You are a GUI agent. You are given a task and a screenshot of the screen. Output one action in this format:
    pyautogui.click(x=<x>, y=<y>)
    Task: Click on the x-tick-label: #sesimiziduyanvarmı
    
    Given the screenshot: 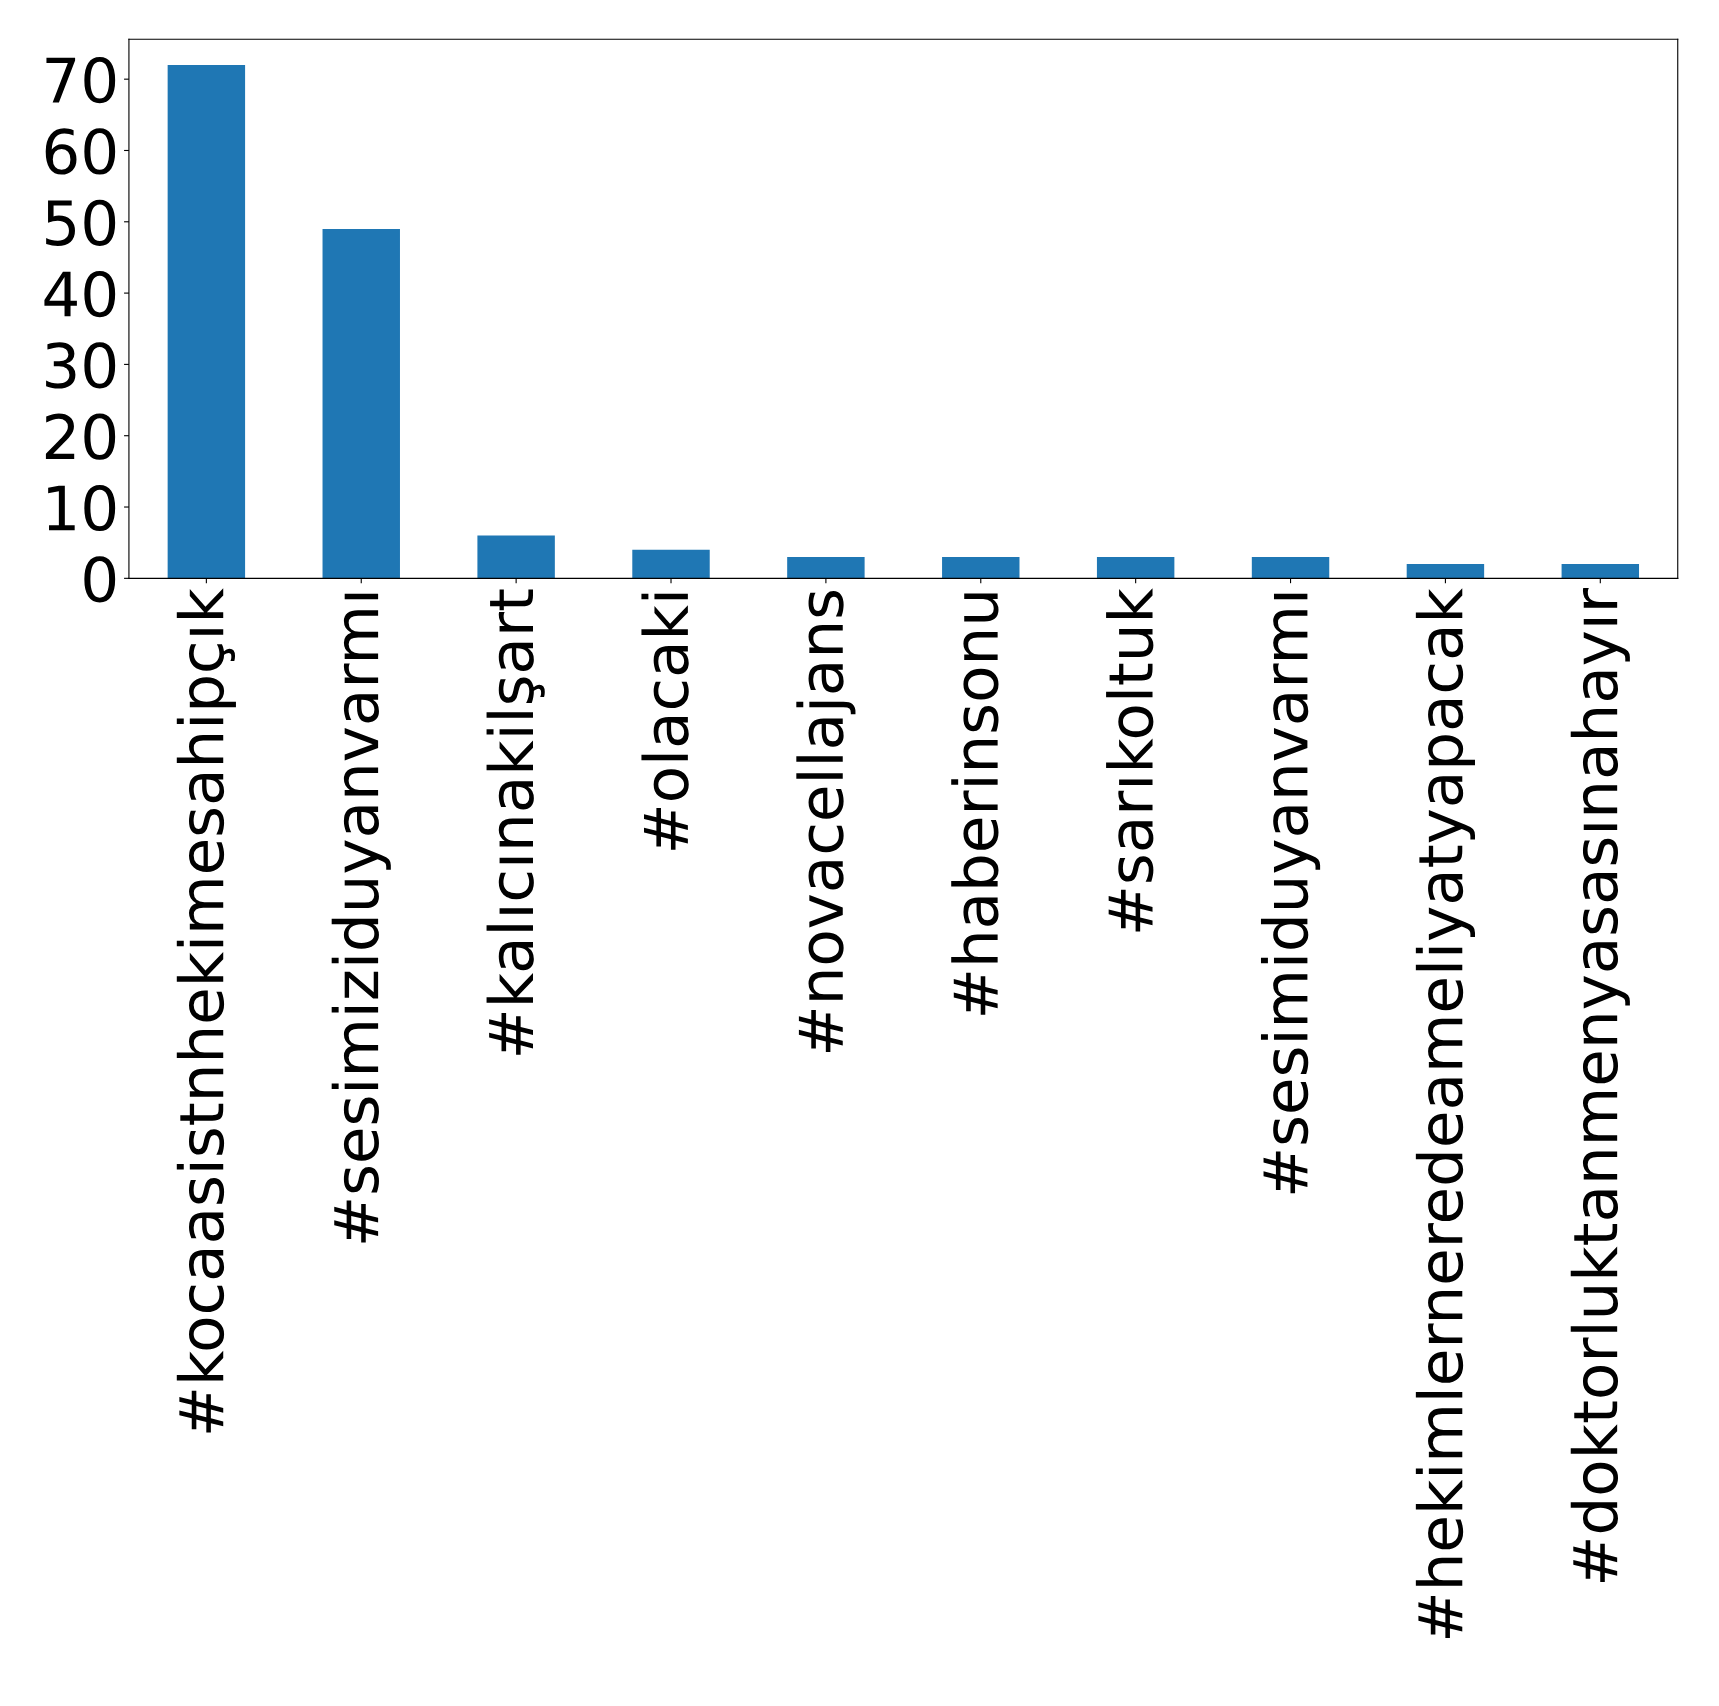 What is the action you would take?
    pyautogui.click(x=361, y=918)
    